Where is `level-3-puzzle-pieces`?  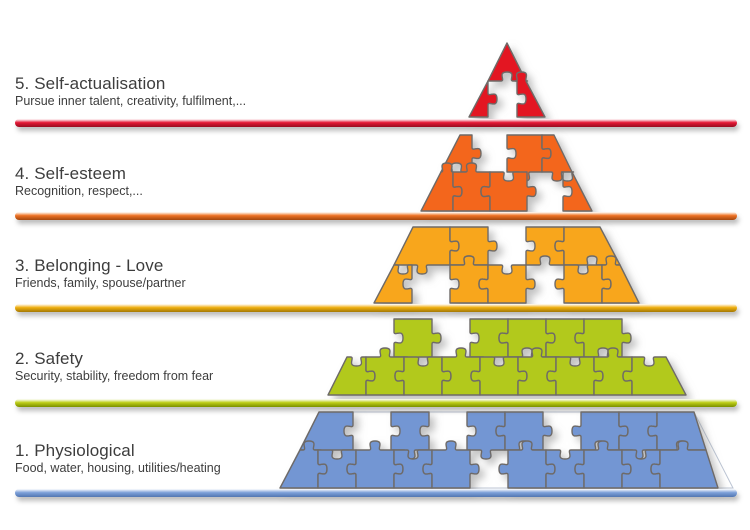
level-3-puzzle-pieces is located at coordinates (506, 265).